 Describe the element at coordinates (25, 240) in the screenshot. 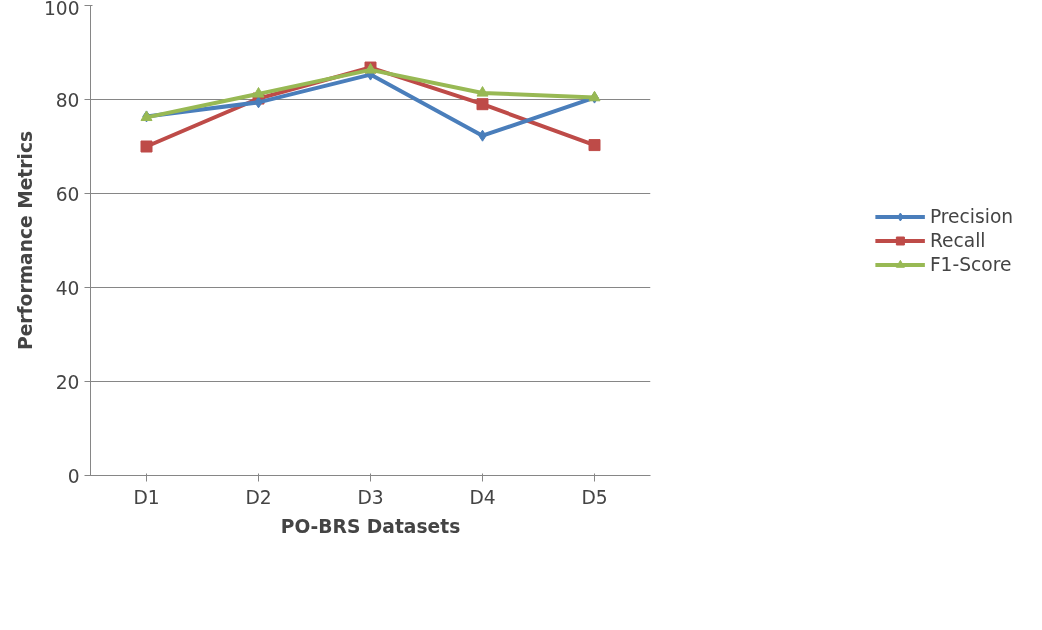

I see `y-axis-title: Performance Metrics` at that location.